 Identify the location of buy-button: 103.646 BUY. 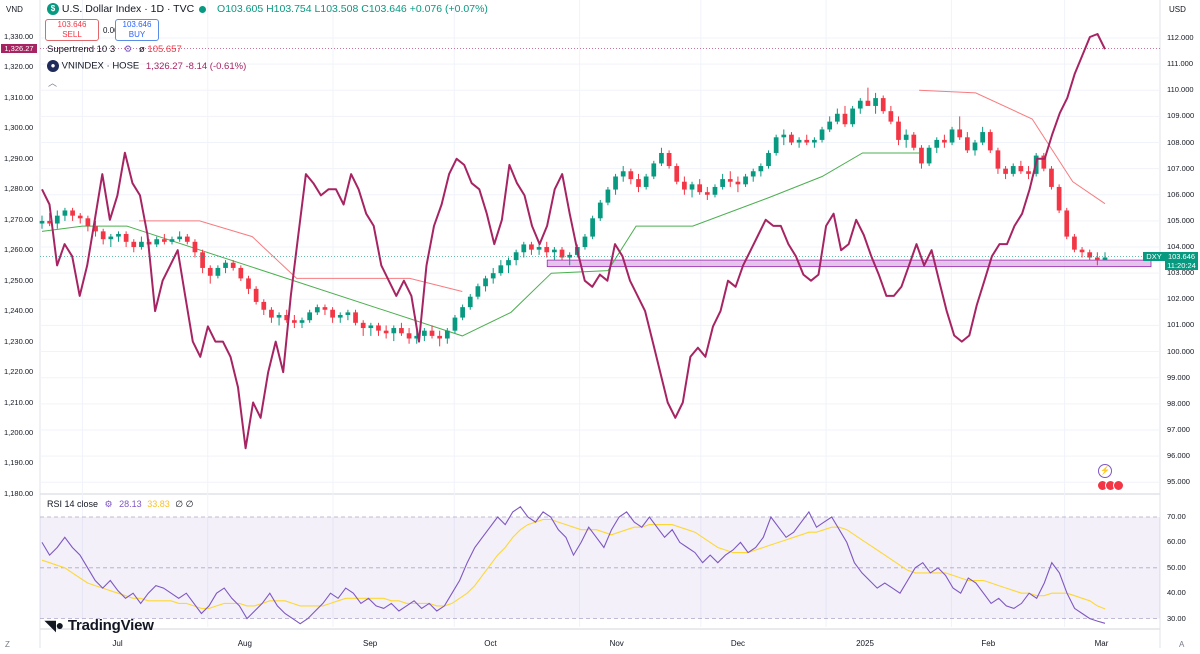
(137, 30).